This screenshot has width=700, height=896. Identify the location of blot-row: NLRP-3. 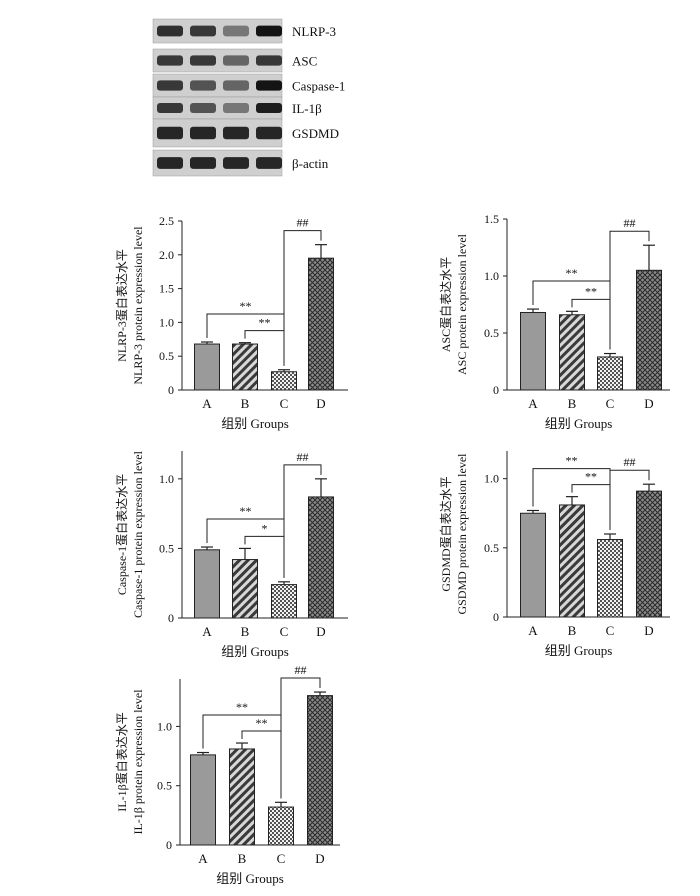
(244, 31).